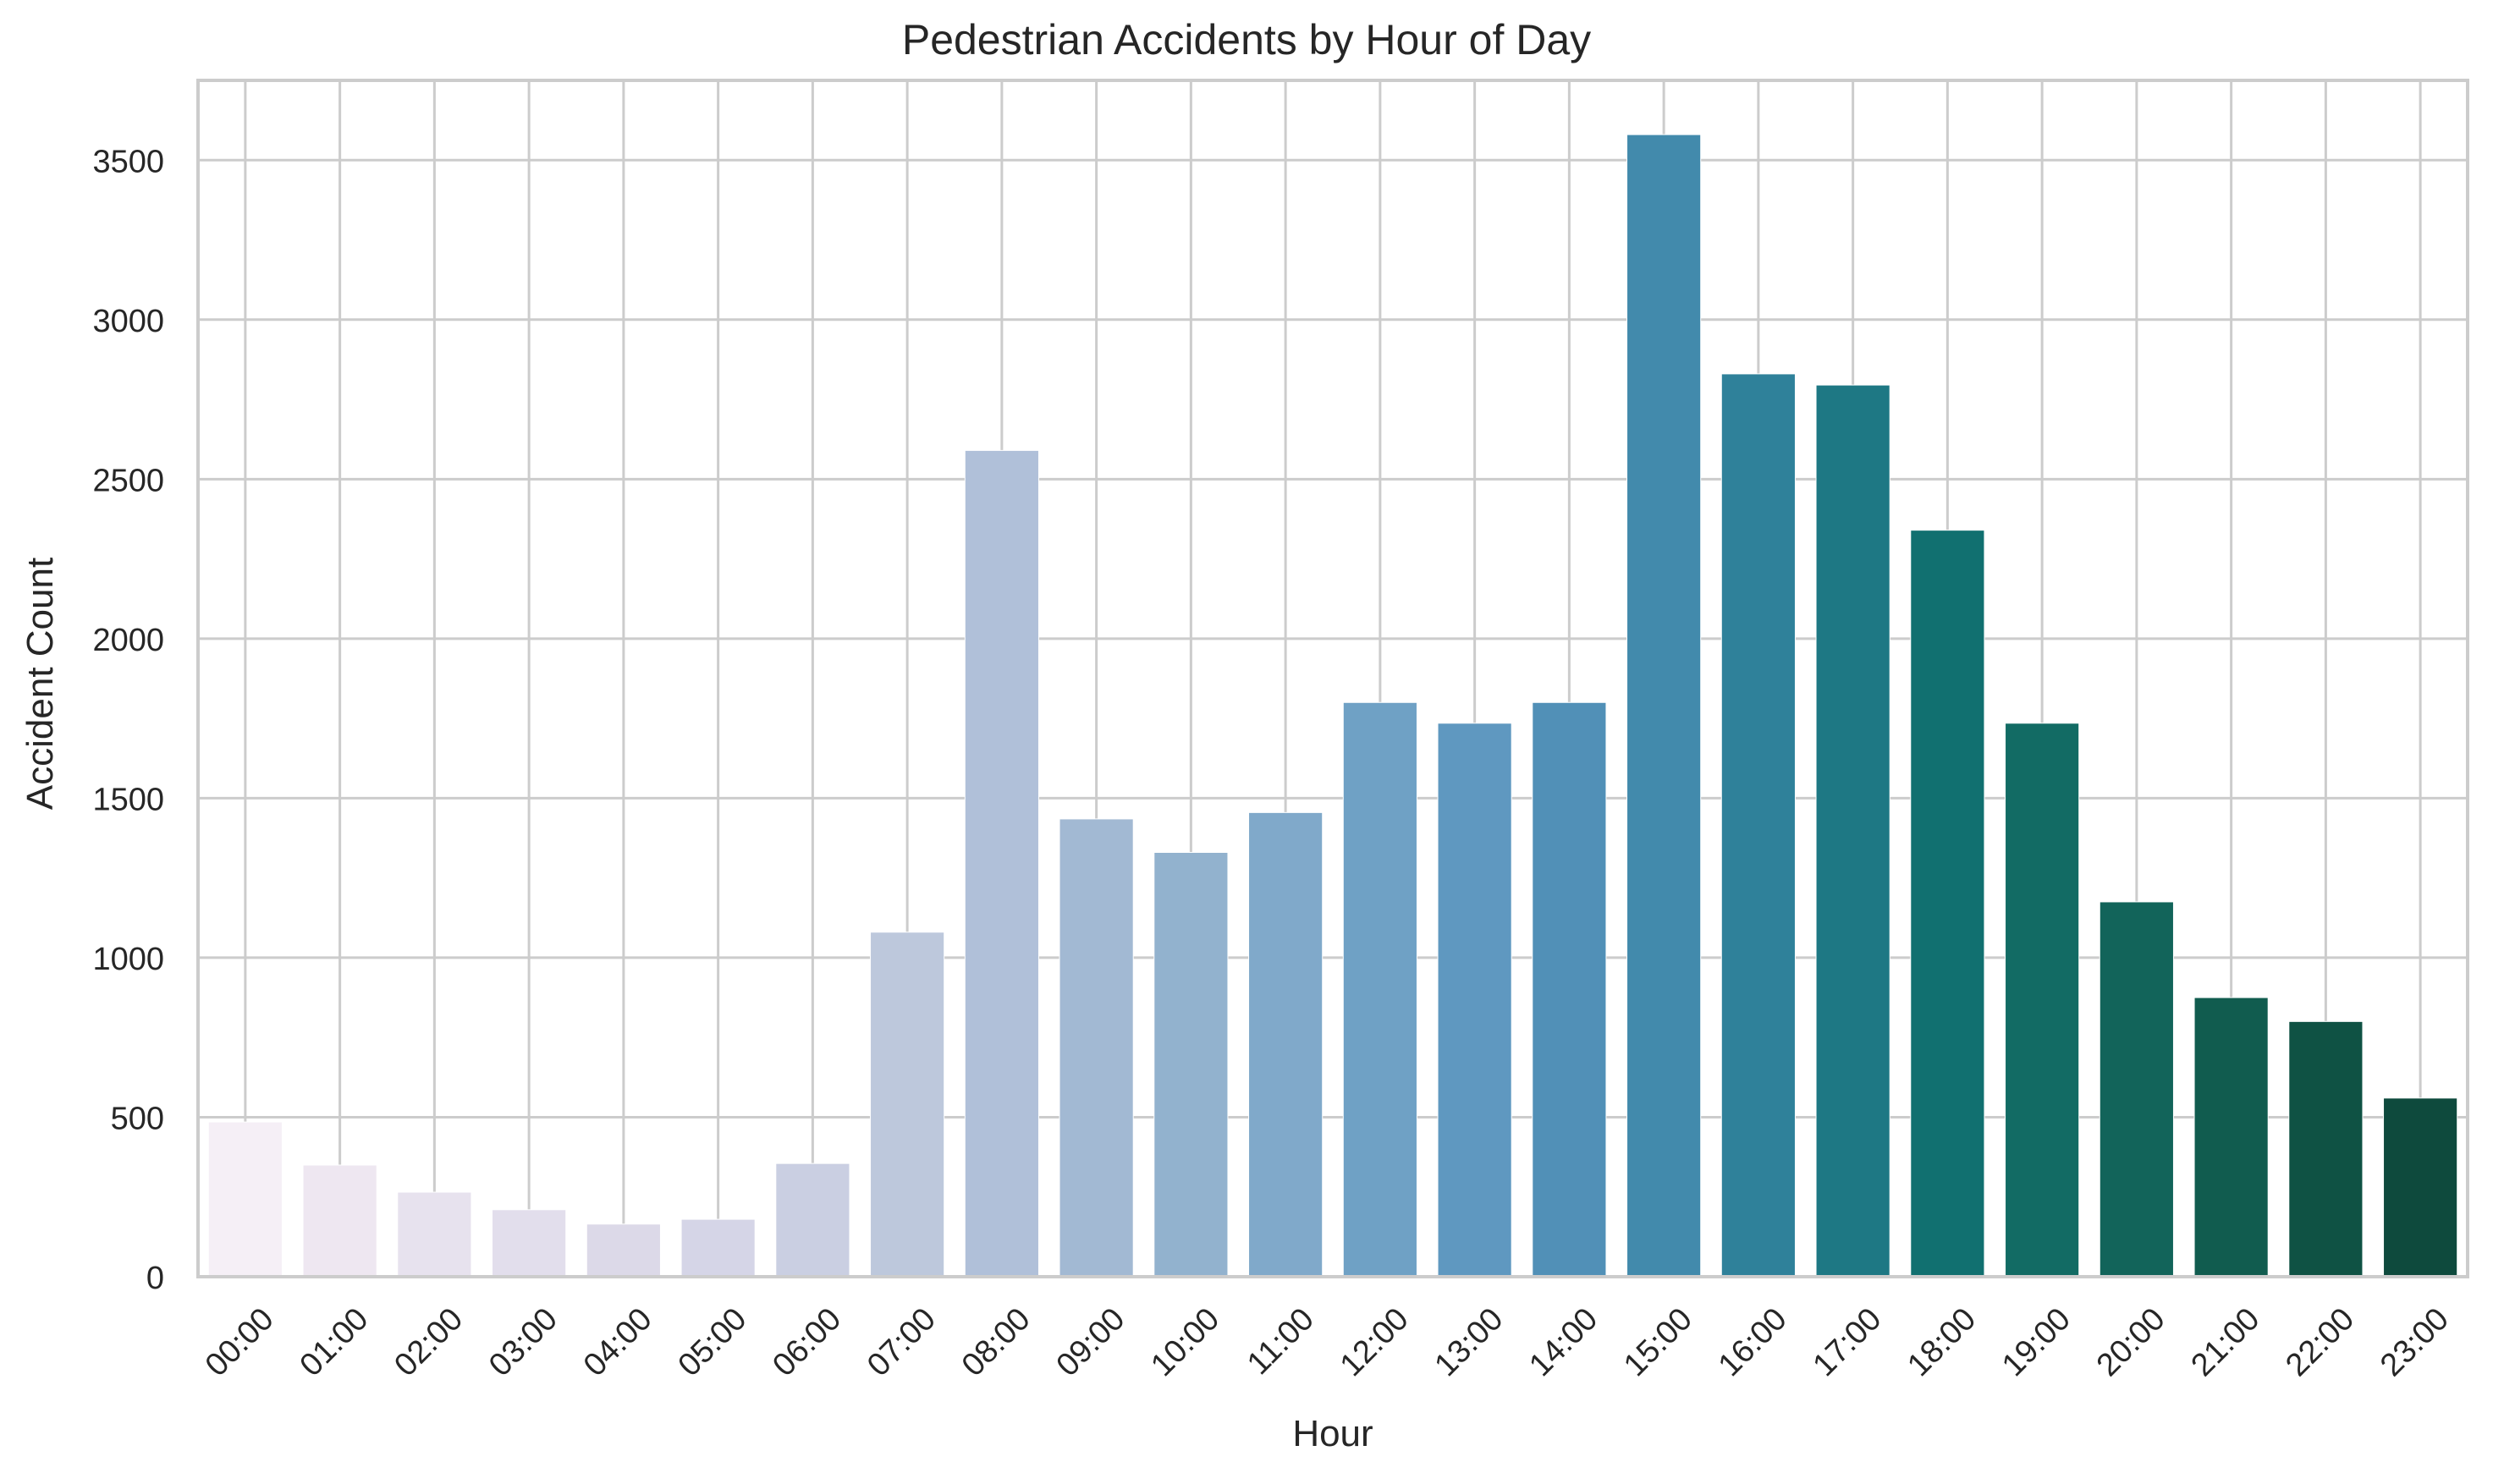  Describe the element at coordinates (1281, 1341) in the screenshot. I see `x-tick-label: 11:00` at that location.